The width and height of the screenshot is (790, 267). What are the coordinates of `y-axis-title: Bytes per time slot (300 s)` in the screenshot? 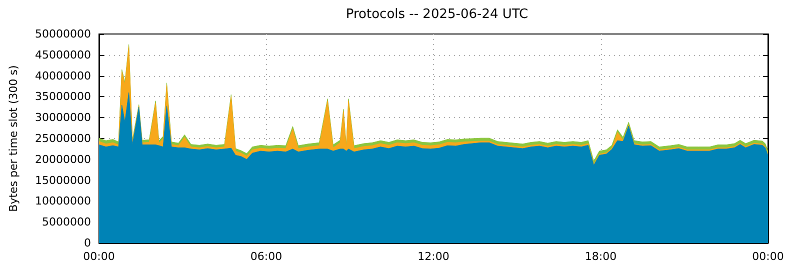 It's located at (13, 138).